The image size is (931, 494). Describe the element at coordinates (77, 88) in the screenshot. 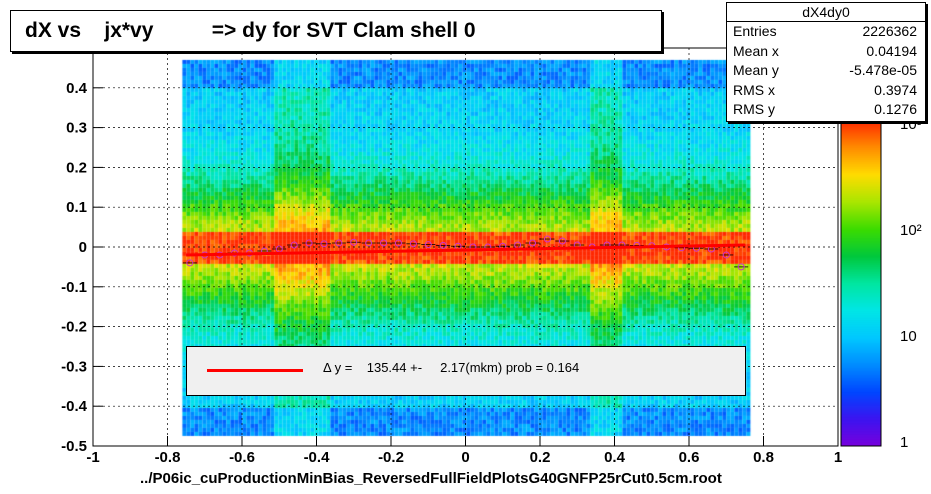

I see `y-tick-label: 0.4` at that location.